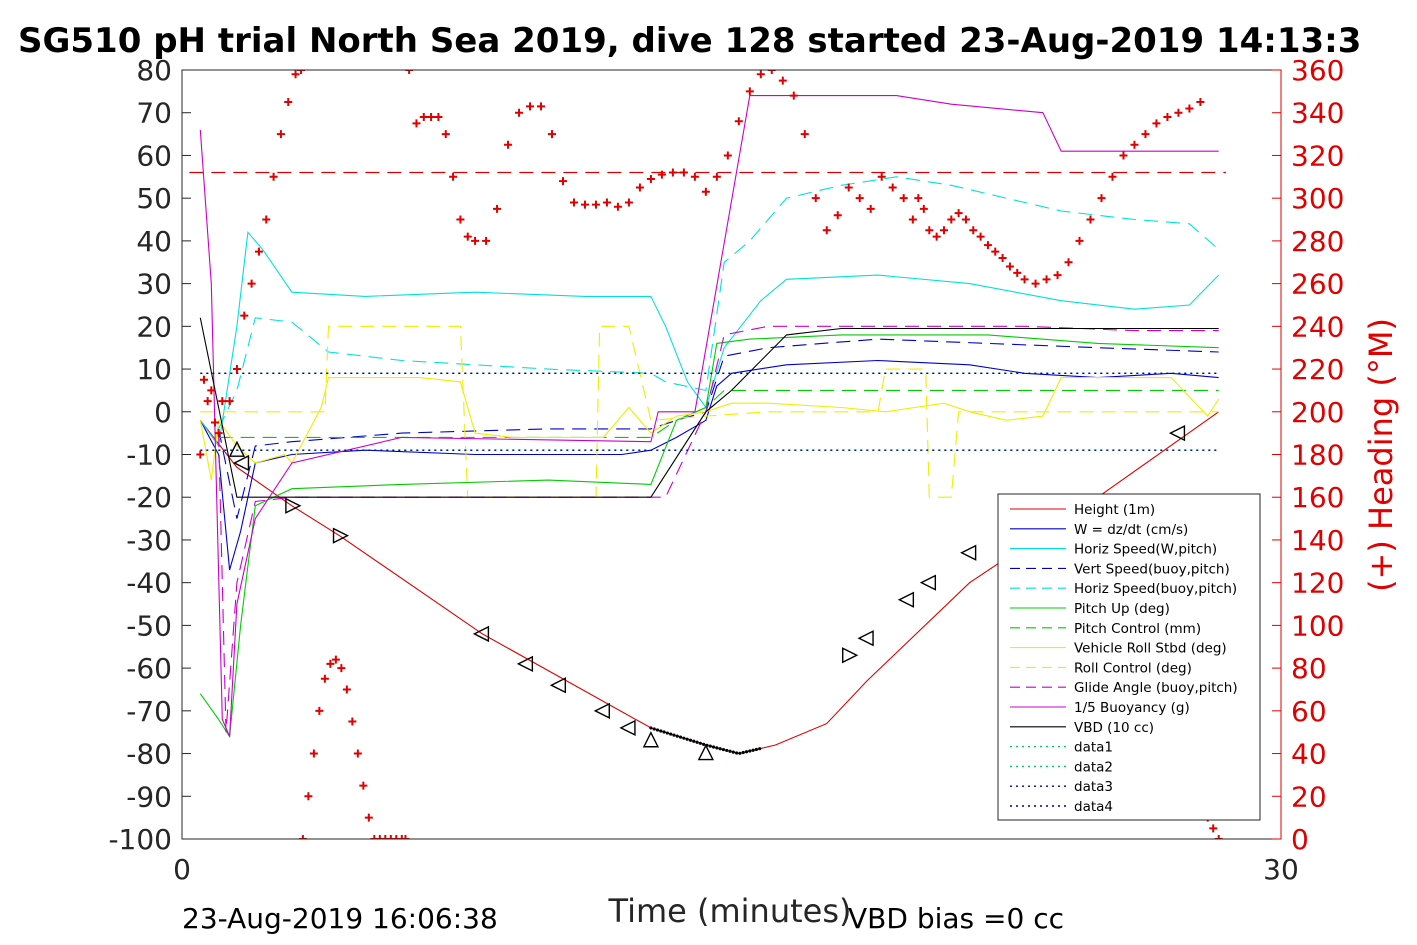  Describe the element at coordinates (1317, 412) in the screenshot. I see `right-tick-label: 200` at that location.